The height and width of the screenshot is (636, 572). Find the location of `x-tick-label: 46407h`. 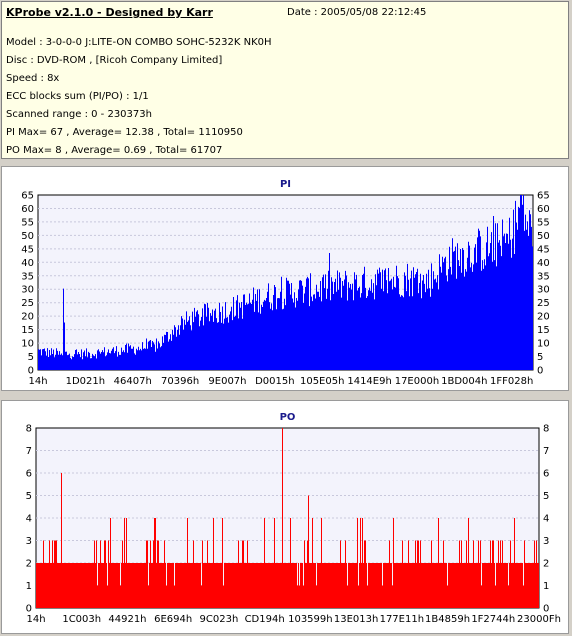

x-tick-label: 46407h is located at coordinates (133, 381).